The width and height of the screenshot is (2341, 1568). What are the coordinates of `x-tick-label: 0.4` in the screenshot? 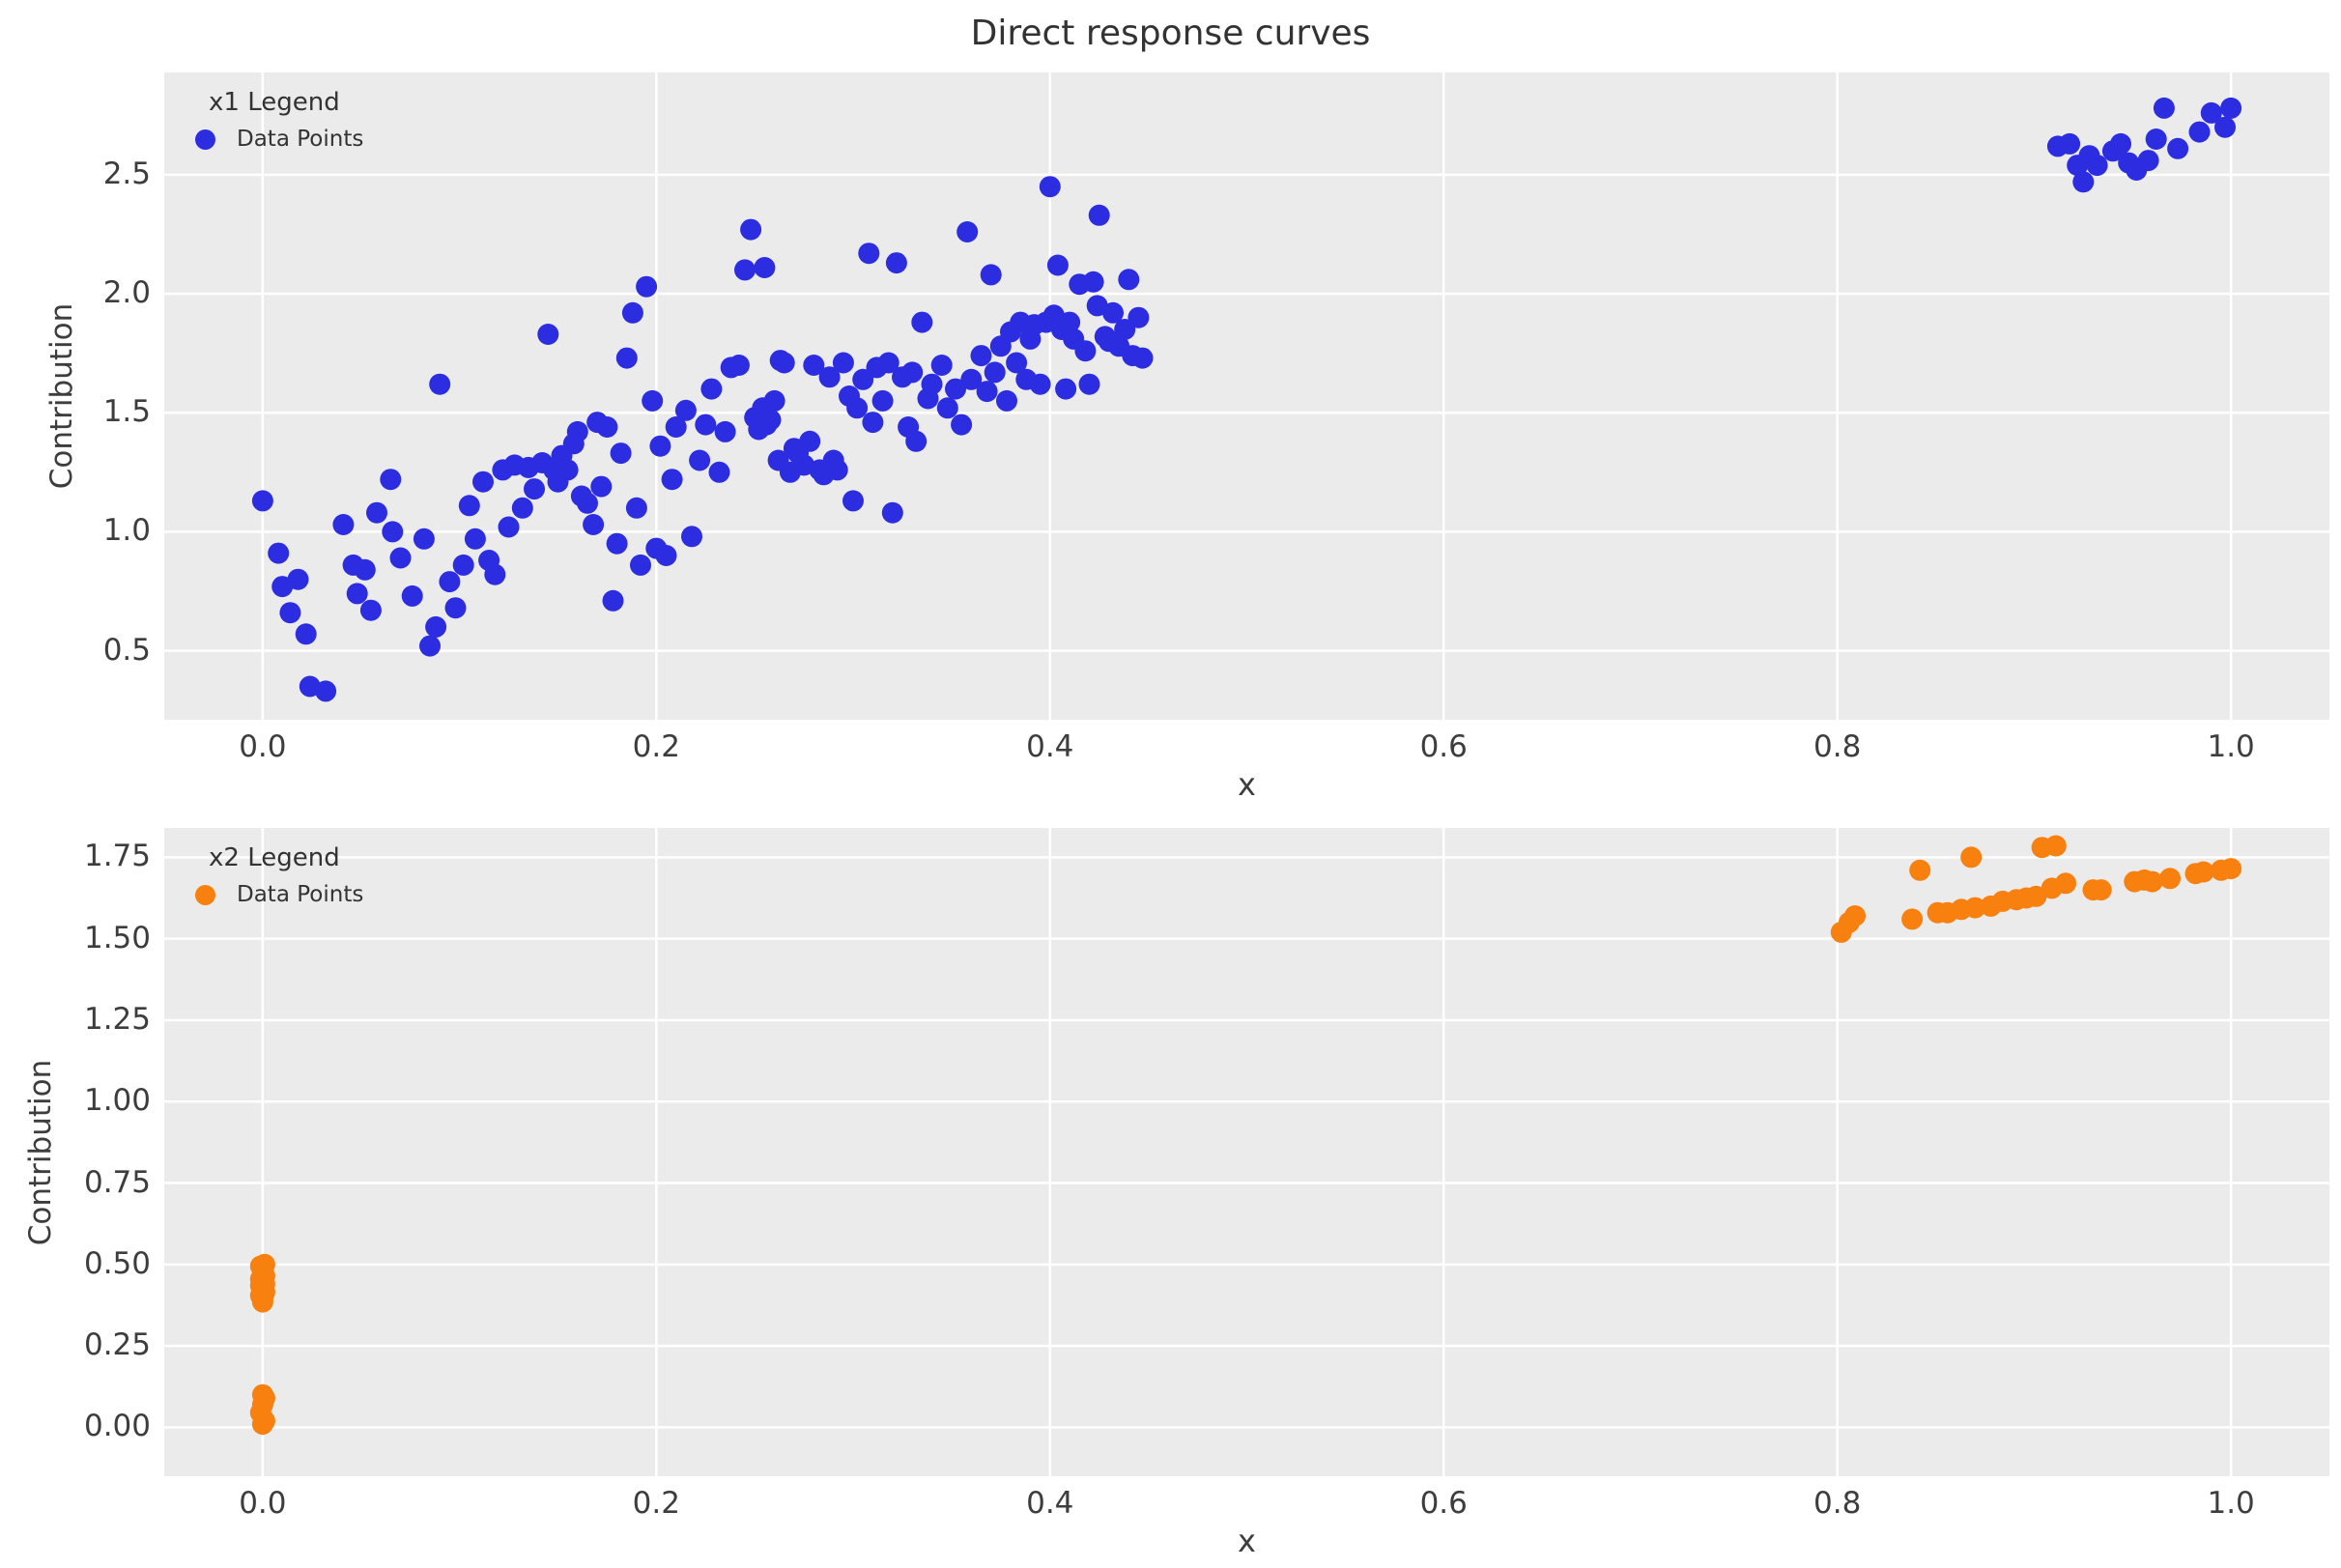 It's located at (1050, 1503).